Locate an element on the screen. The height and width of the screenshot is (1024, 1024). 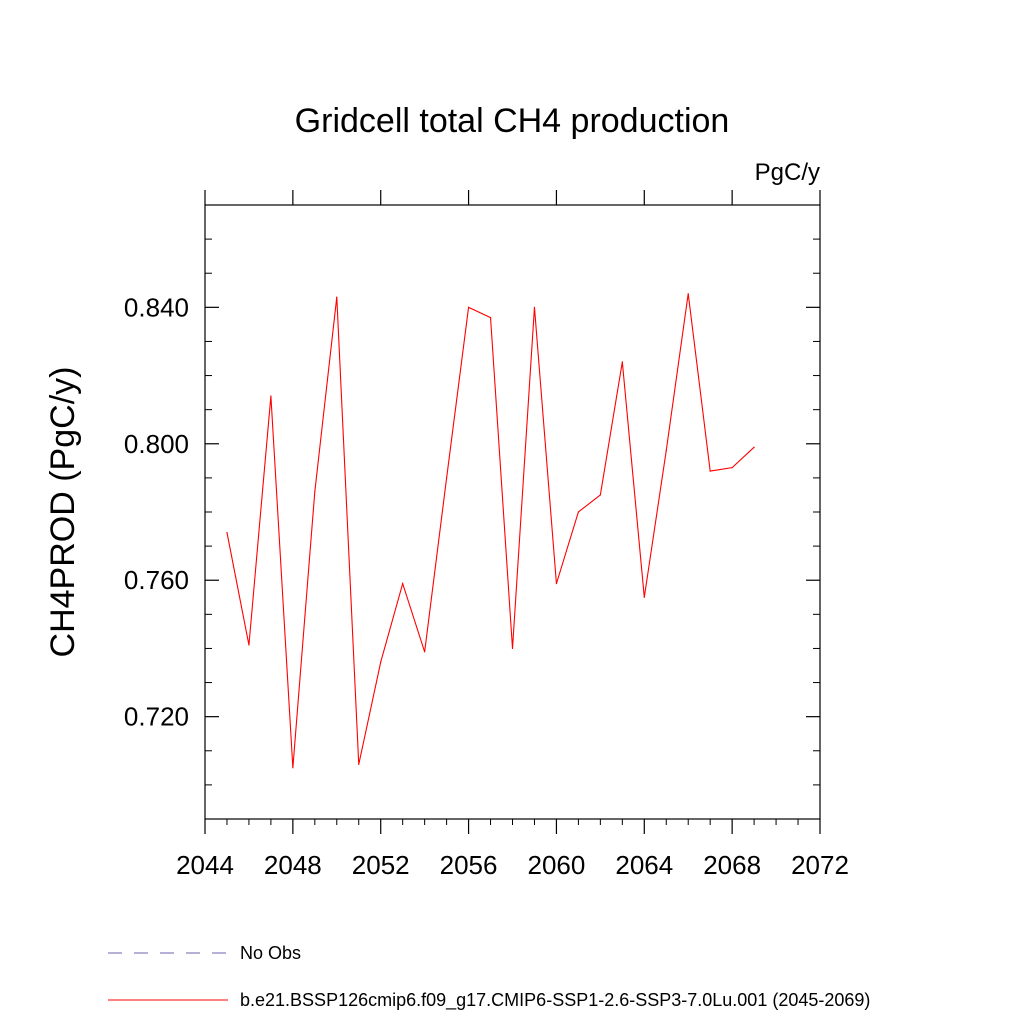
x-tick-label: 2064 is located at coordinates (644, 865).